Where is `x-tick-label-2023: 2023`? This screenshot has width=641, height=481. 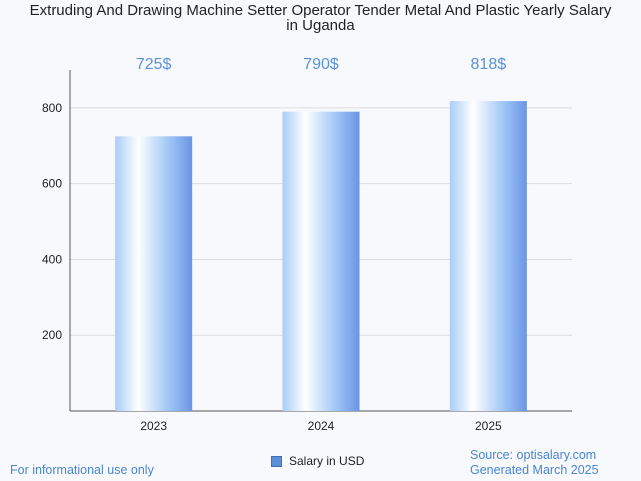
x-tick-label-2023: 2023 is located at coordinates (153, 426).